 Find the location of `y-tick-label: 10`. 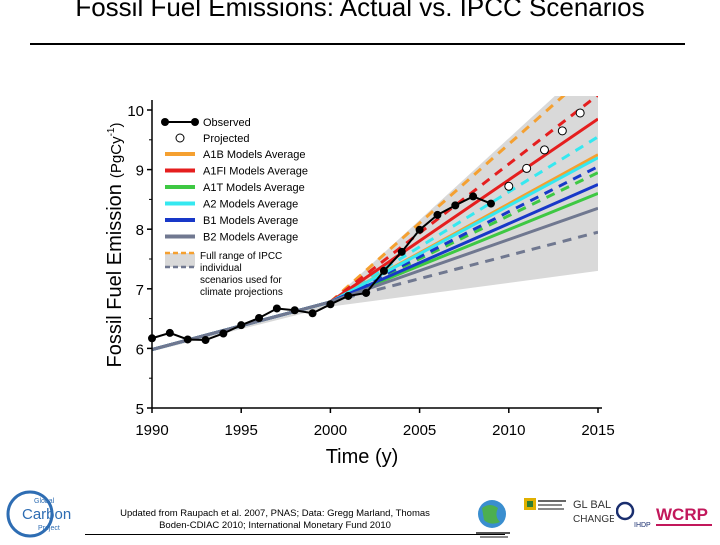

y-tick-label: 10 is located at coordinates (135, 111).